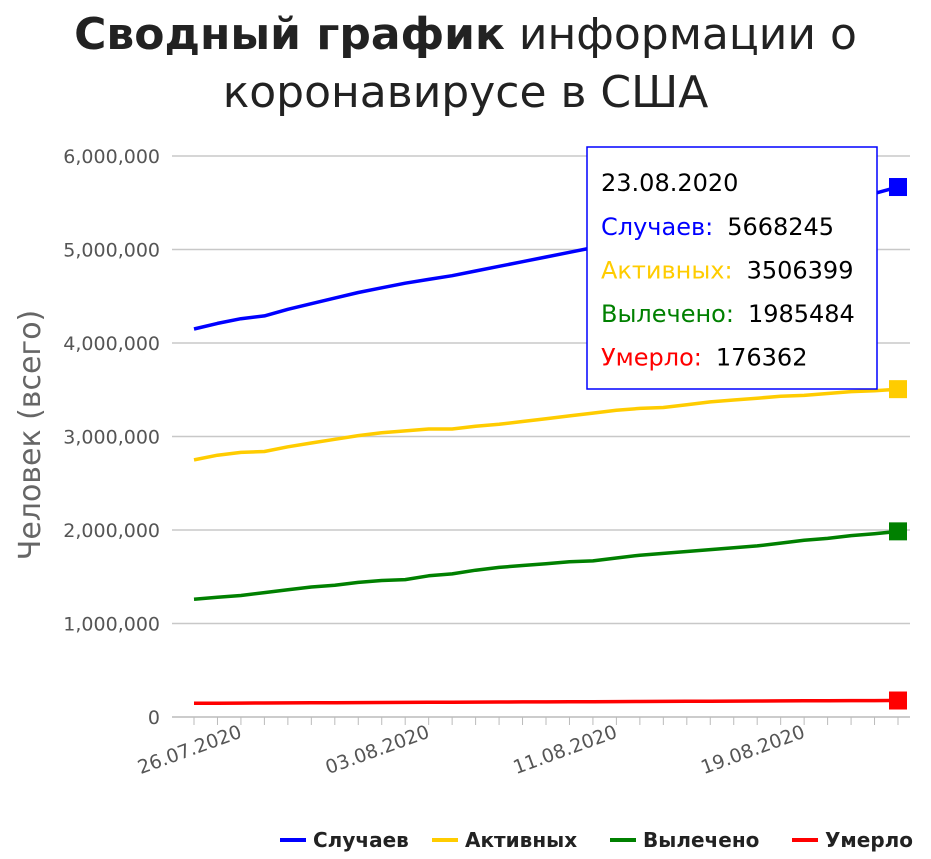 This screenshot has height=859, width=931. Describe the element at coordinates (546, 424) in the screenshot. I see `series-line-Активных` at that location.